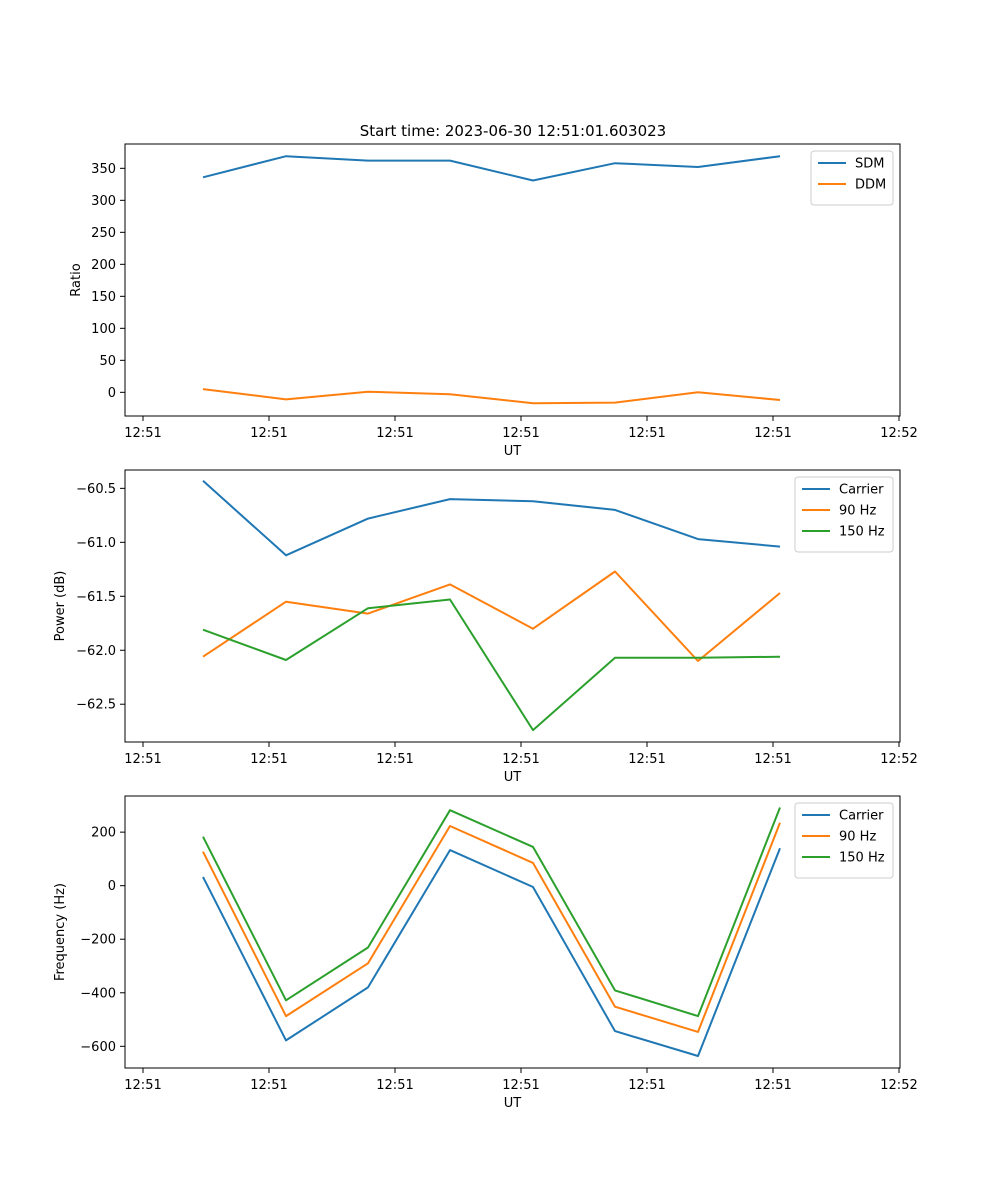 Image resolution: width=1000 pixels, height=1200 pixels. What do you see at coordinates (96, 489) in the screenshot?
I see `y-tick-label: −60.5` at bounding box center [96, 489].